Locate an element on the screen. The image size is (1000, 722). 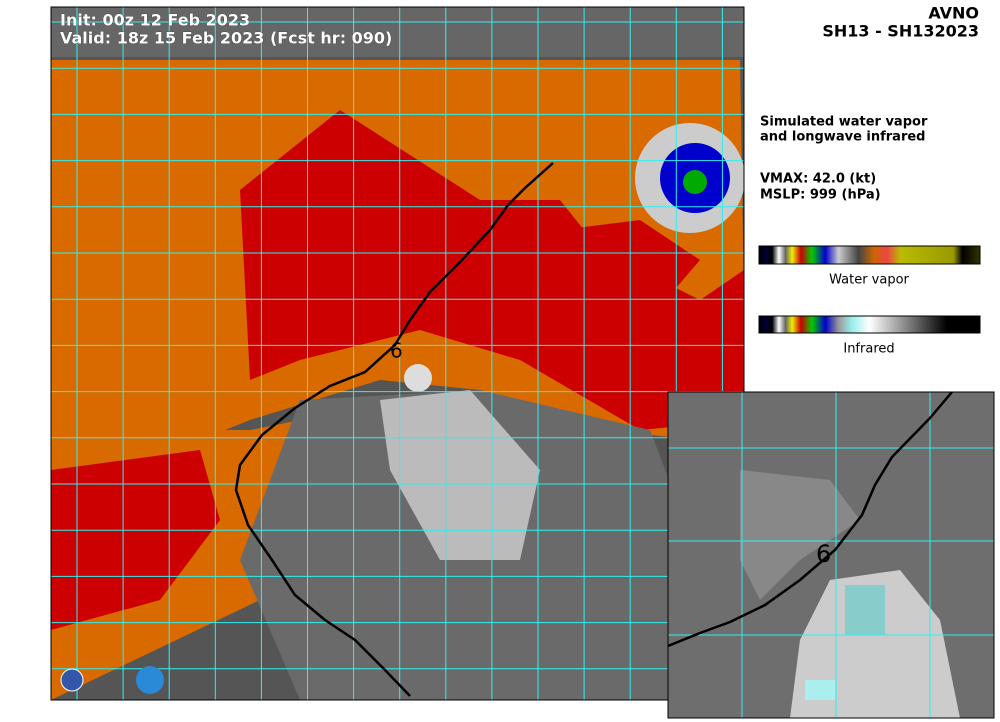
inset-border is located at coordinates (831, 555).